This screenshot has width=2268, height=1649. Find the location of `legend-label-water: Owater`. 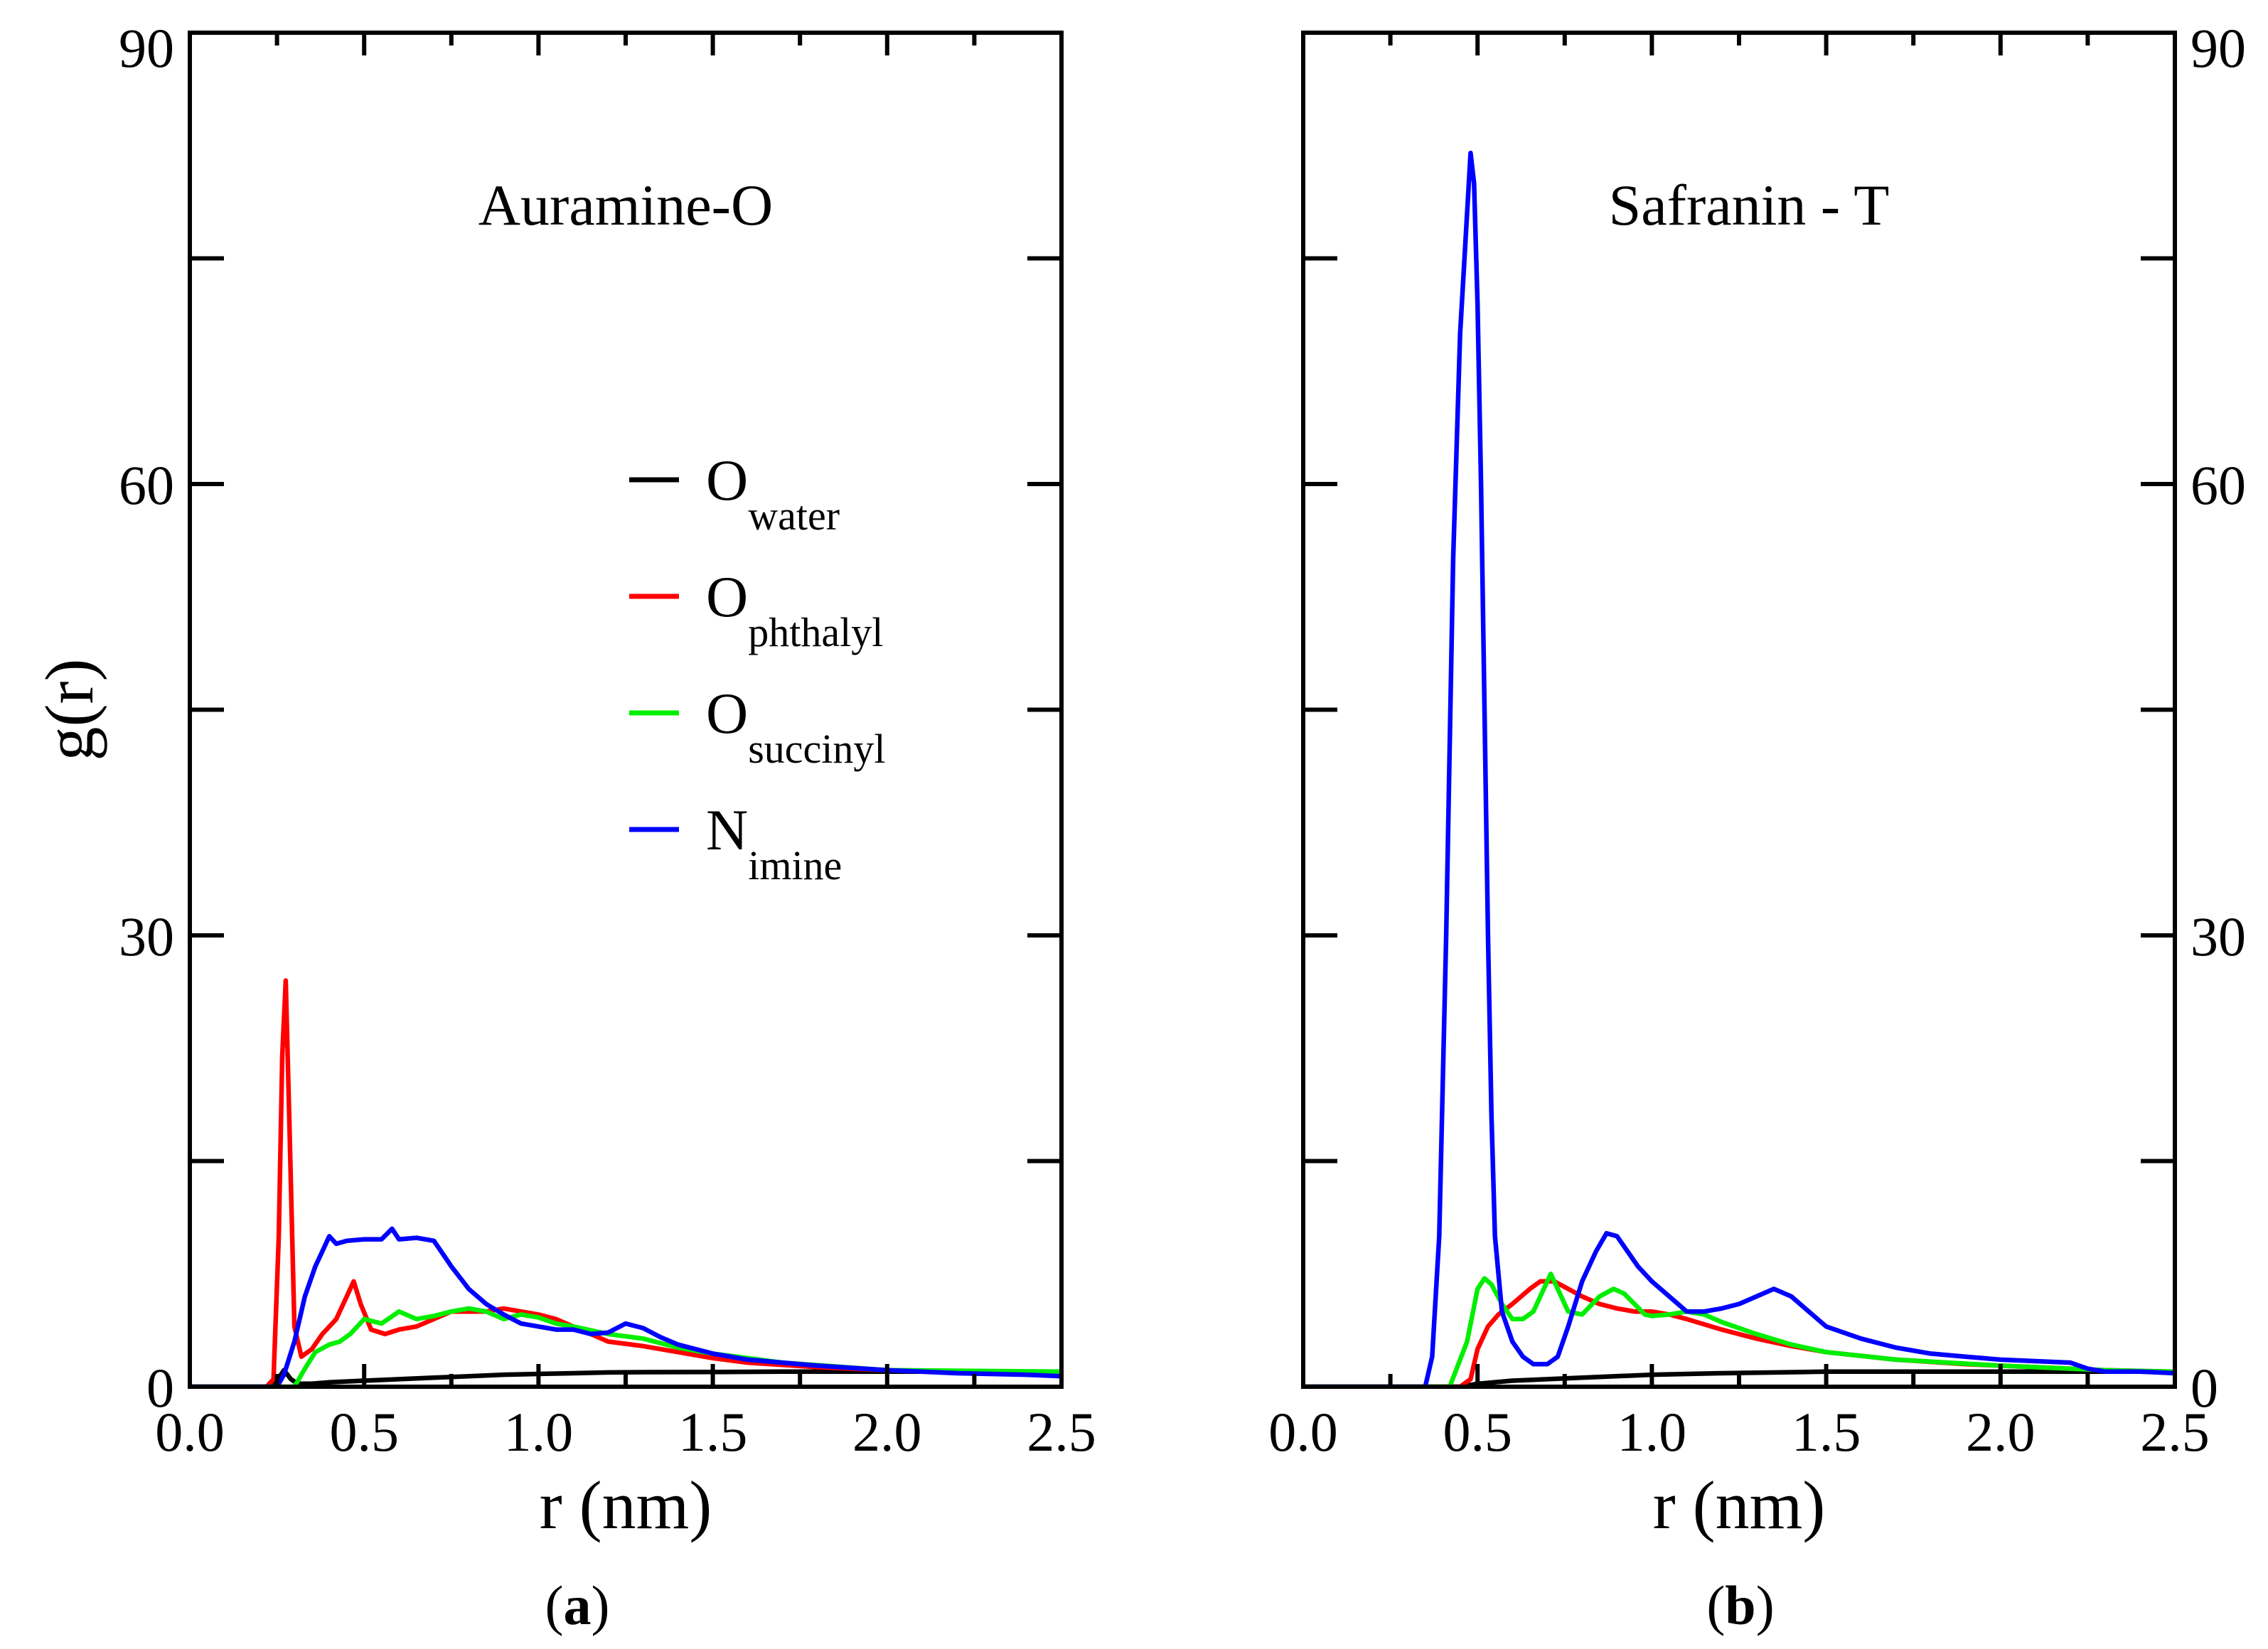

legend-label-water: Owater is located at coordinates (773, 493).